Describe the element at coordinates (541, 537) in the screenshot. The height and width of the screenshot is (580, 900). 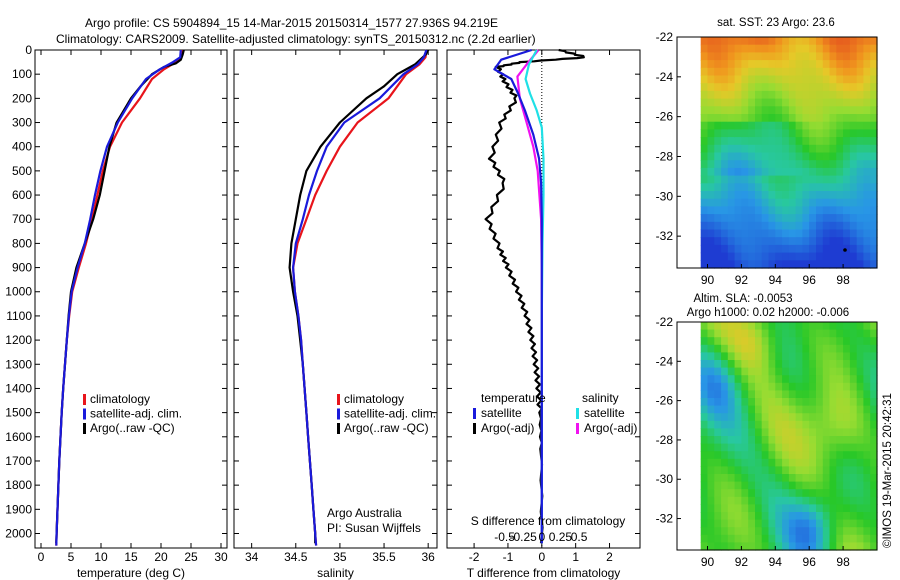
I see `s-tick-label: 0` at that location.